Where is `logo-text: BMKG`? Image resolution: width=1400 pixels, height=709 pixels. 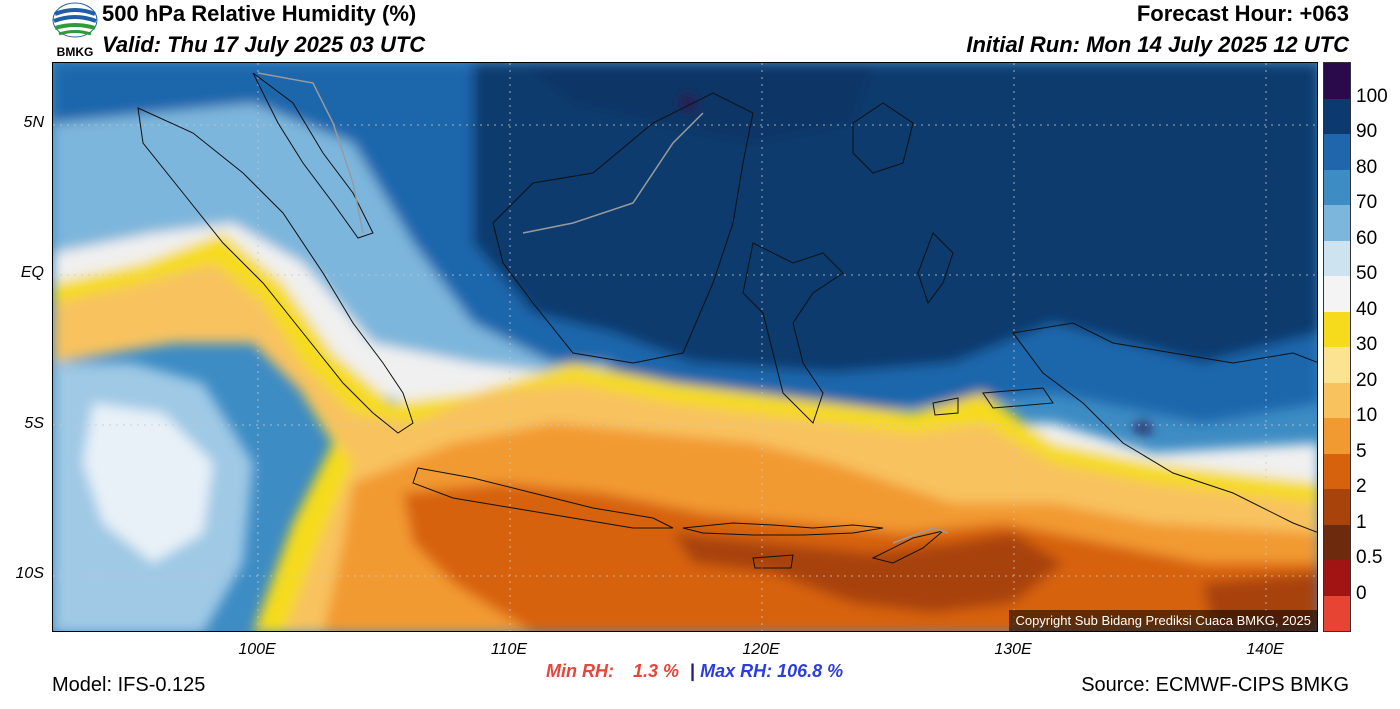 logo-text: BMKG is located at coordinates (75, 52).